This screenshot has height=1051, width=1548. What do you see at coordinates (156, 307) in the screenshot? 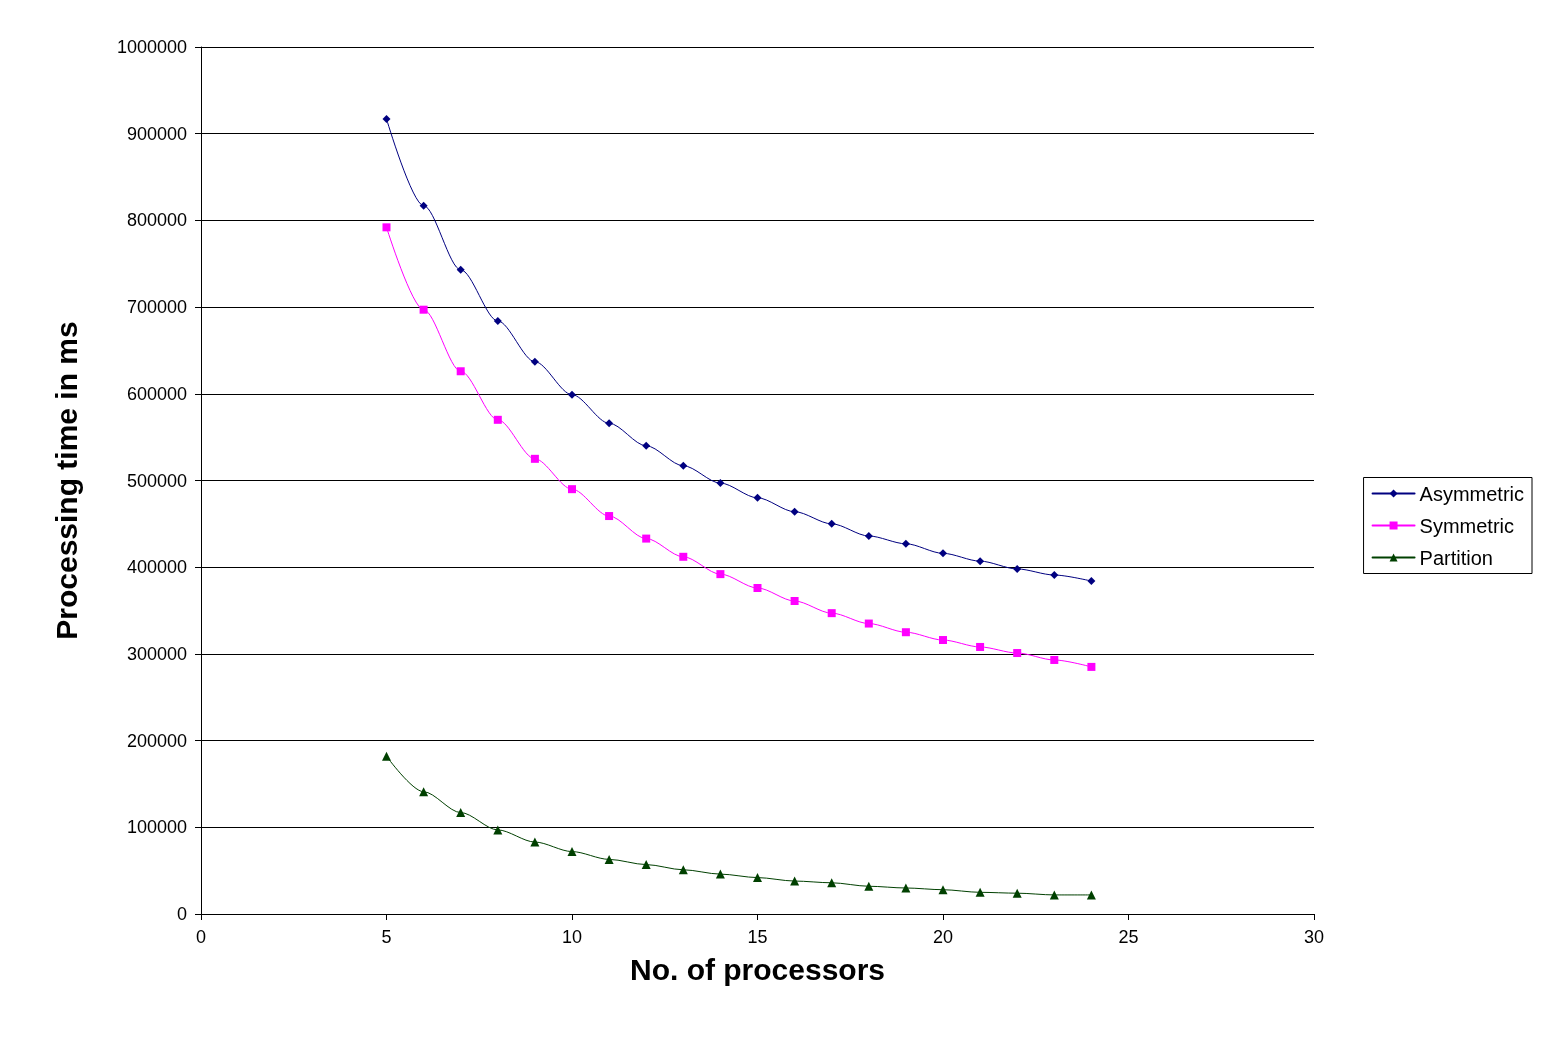
I see `y-tick-label: 700000` at bounding box center [156, 307].